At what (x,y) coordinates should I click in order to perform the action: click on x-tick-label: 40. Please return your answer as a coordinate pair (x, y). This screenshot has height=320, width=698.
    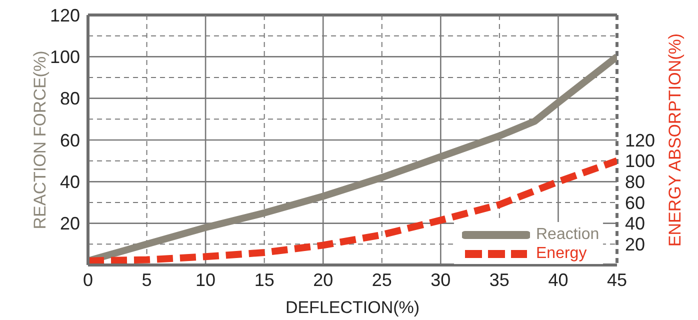
    Looking at the image, I should click on (558, 280).